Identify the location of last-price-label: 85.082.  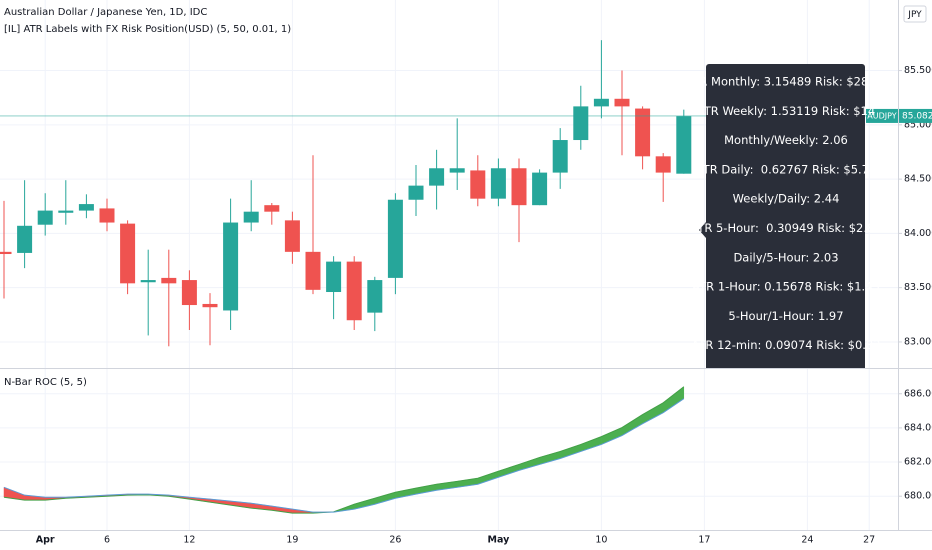
(917, 116).